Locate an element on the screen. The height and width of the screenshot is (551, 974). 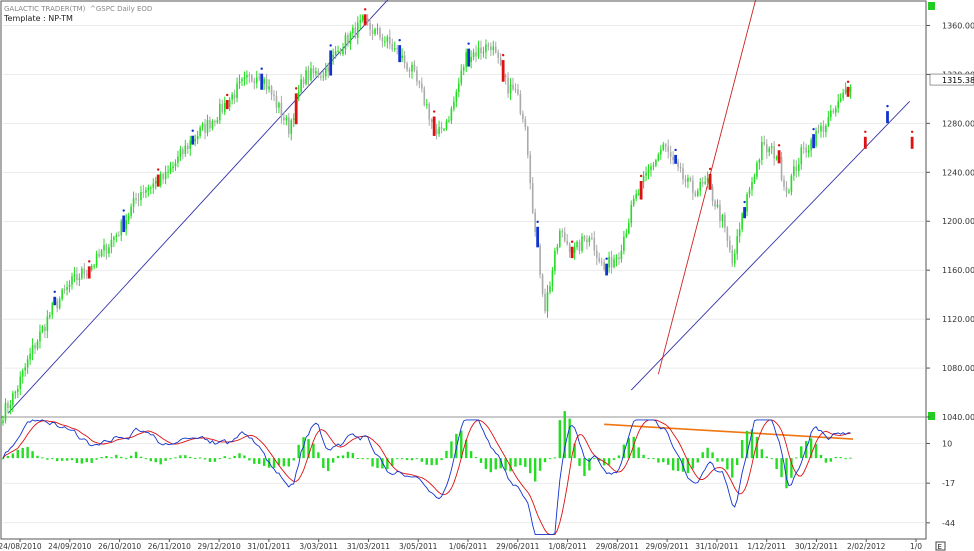
date-tick-label: 31/01/2011 is located at coordinates (268, 546).